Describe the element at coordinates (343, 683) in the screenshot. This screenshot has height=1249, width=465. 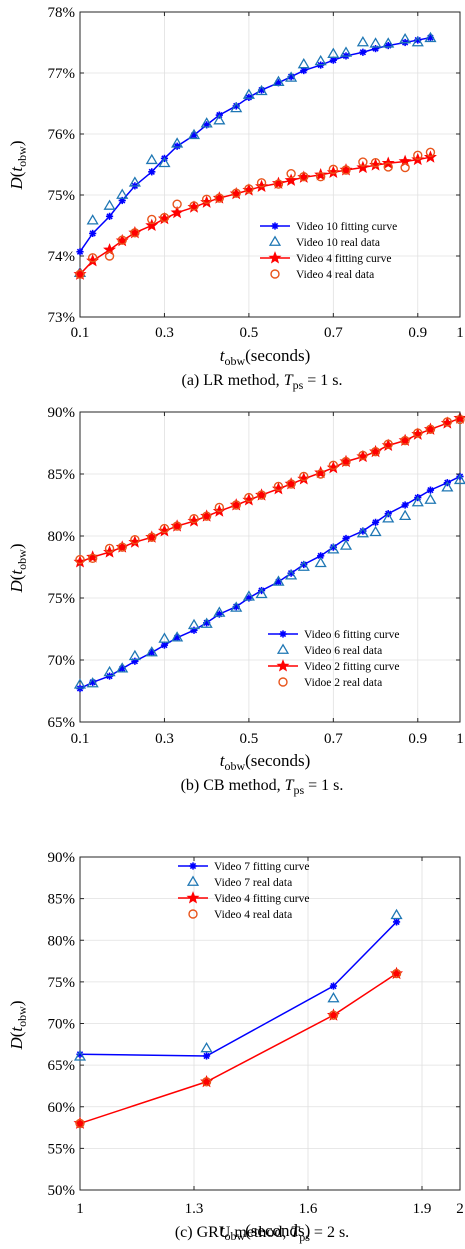
I see `legend-label: Vidoe 2 real data` at that location.